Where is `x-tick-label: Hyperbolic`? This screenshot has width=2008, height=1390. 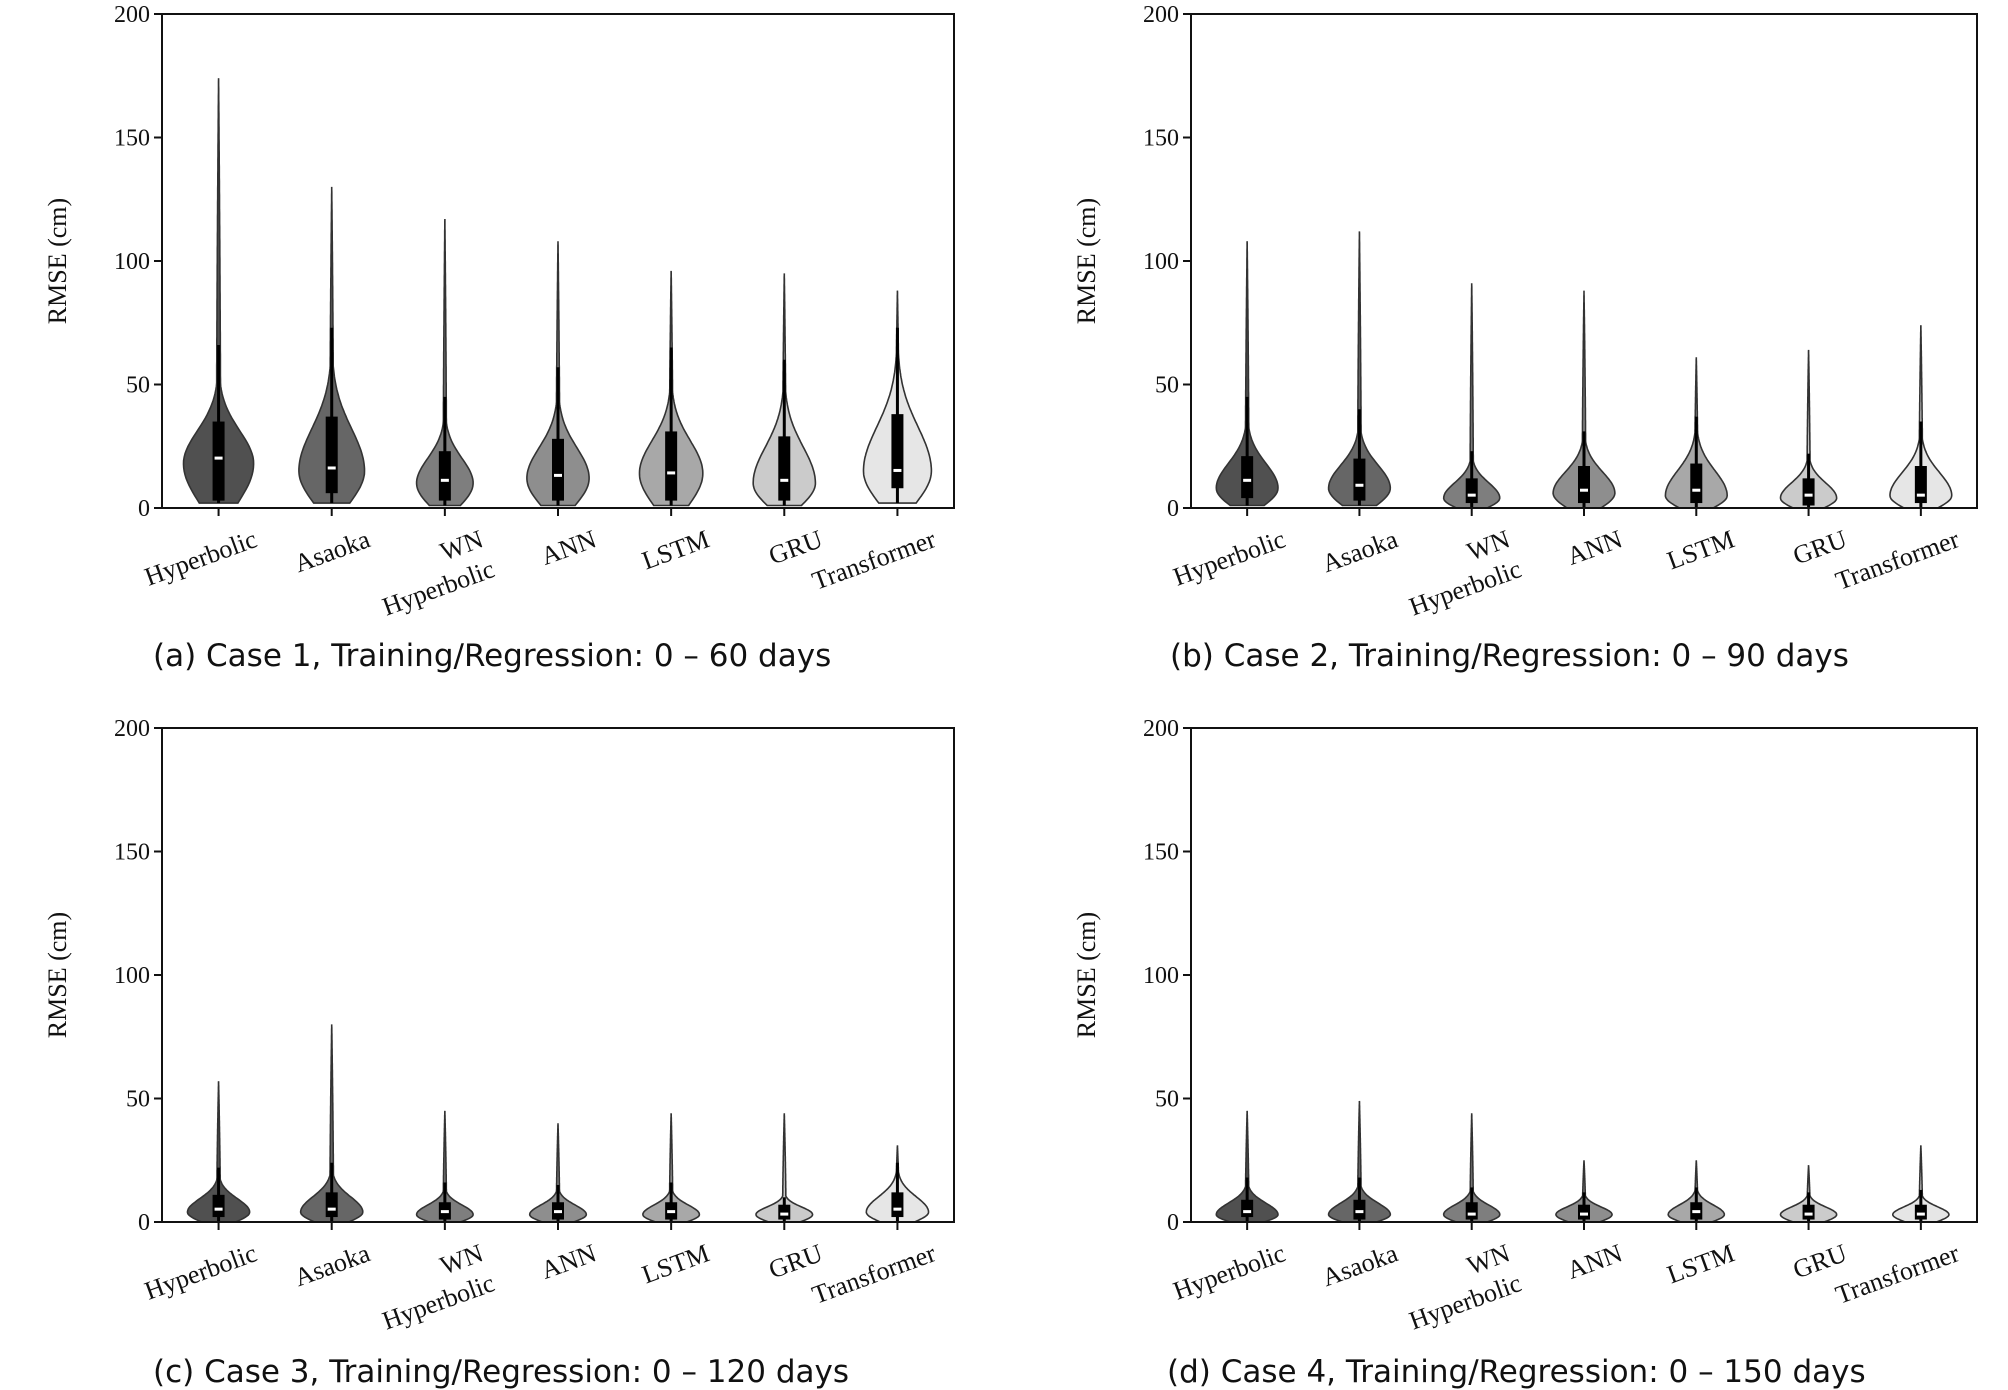
x-tick-label: Hyperbolic is located at coordinates (1229, 557).